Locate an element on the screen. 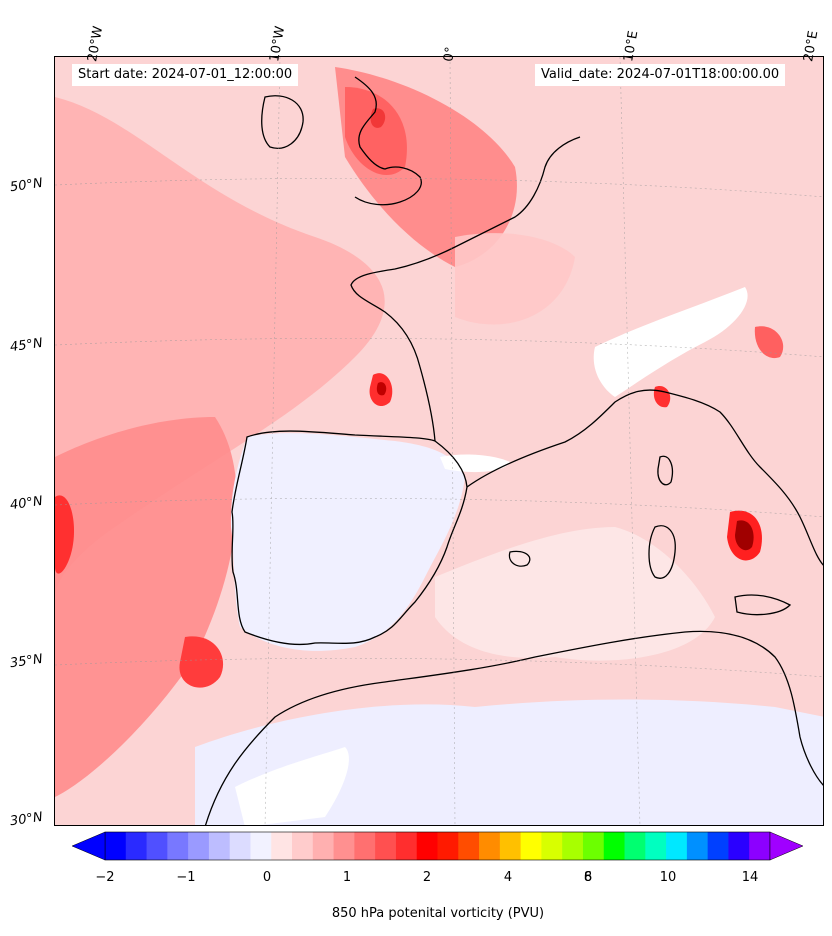 The height and width of the screenshot is (936, 832). atlantic-pv-core is located at coordinates (201, 662).